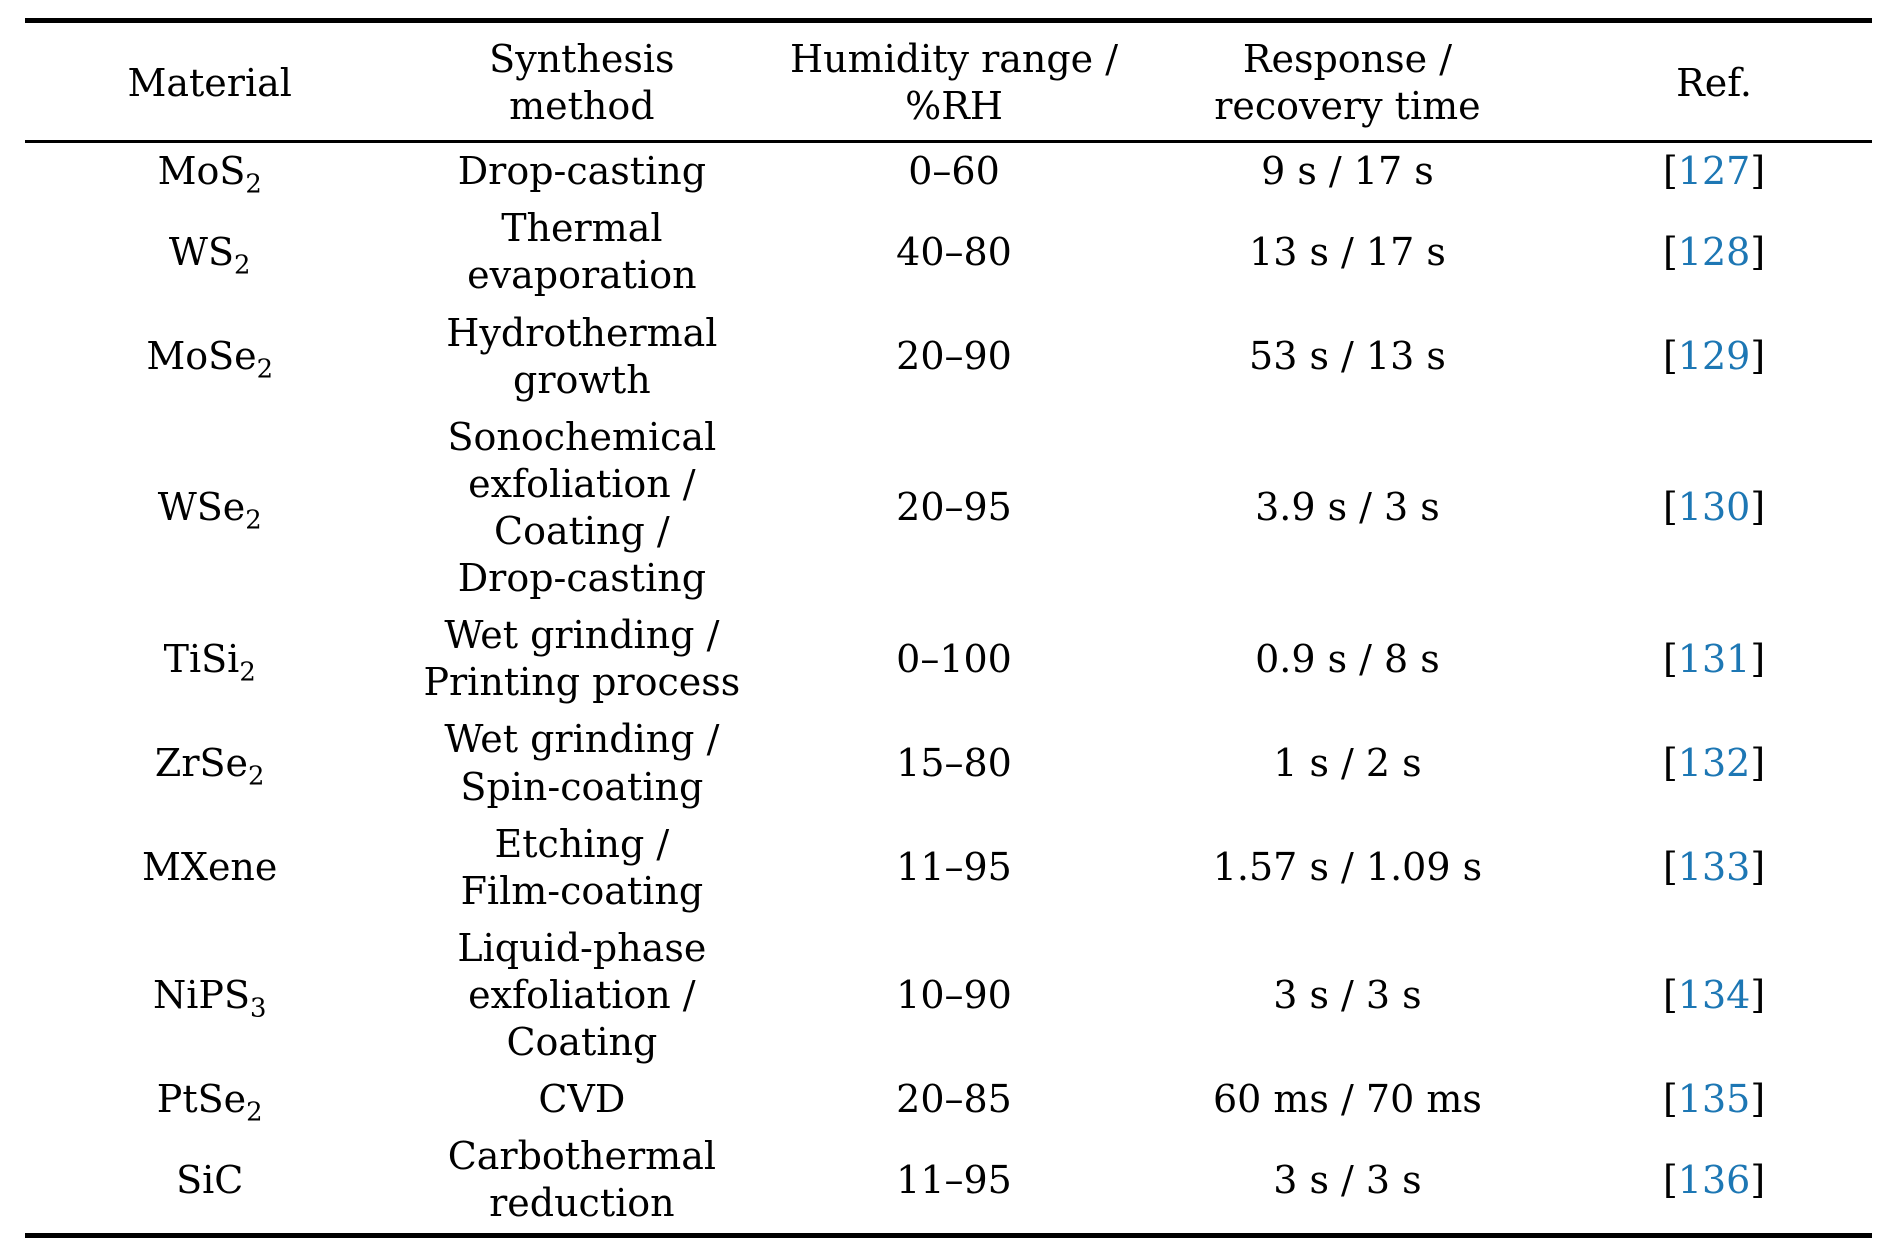  What do you see at coordinates (1347, 1099) in the screenshot?
I see `response-recovery-cell: 60 ms / 70 ms` at bounding box center [1347, 1099].